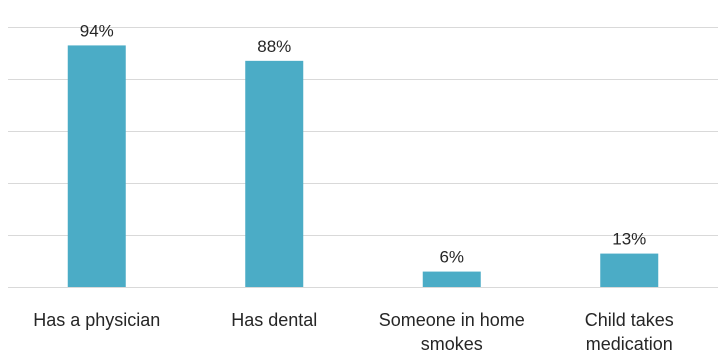  What do you see at coordinates (629, 332) in the screenshot?
I see `category-label-3: Child takes medication` at bounding box center [629, 332].